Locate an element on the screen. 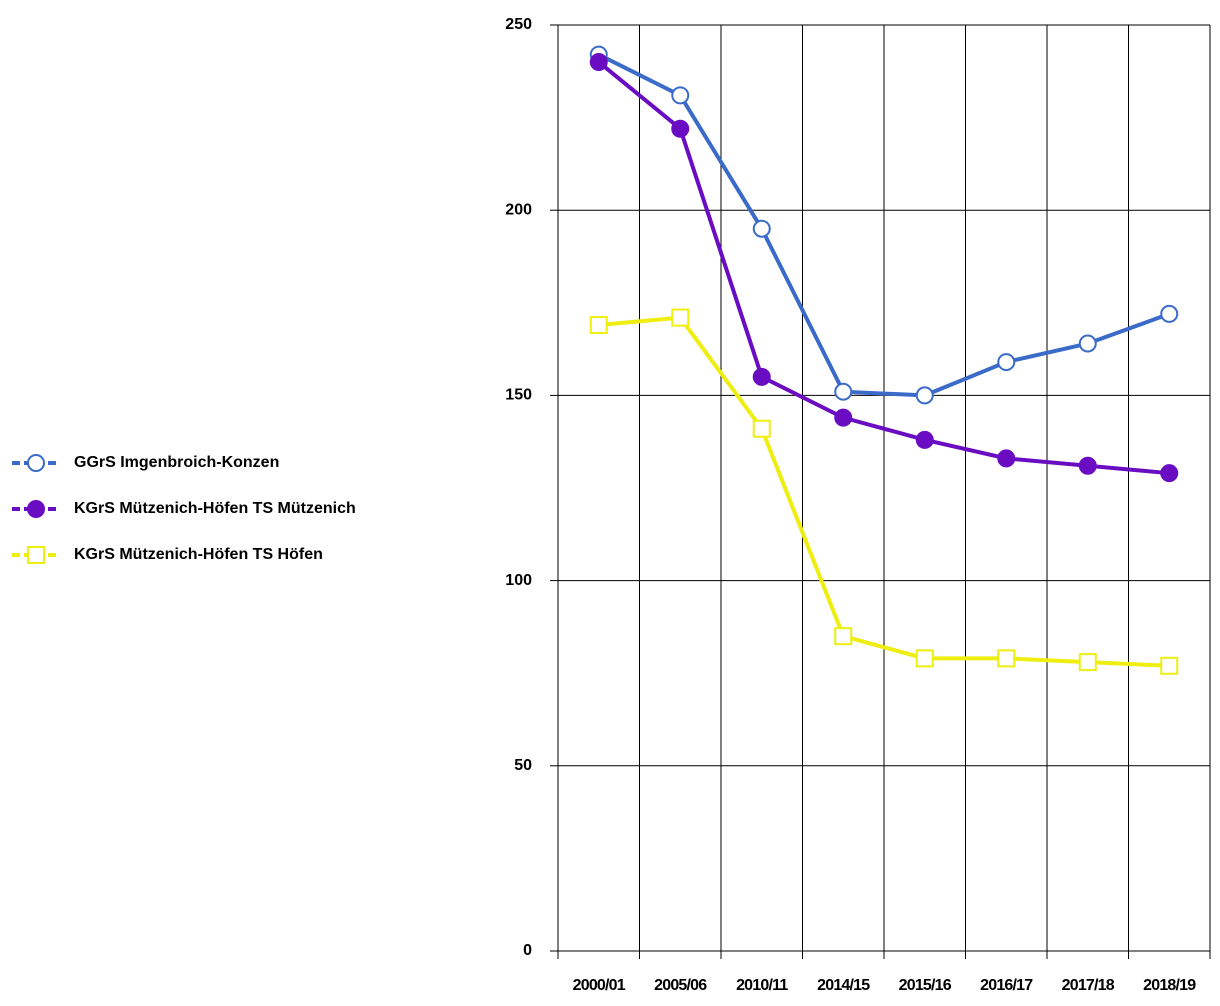 This screenshot has width=1220, height=1006. x-tick-label: 2014/15 is located at coordinates (843, 985).